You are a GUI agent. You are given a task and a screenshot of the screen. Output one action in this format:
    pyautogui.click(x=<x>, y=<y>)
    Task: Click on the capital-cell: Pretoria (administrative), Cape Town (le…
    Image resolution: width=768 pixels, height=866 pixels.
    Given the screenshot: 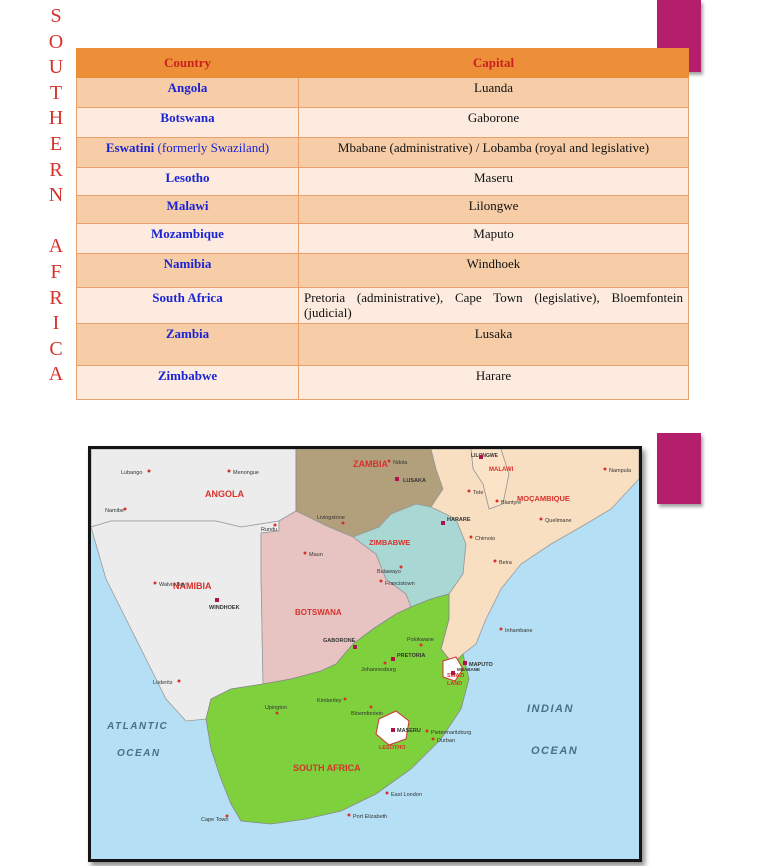 What is the action you would take?
    pyautogui.click(x=493, y=305)
    